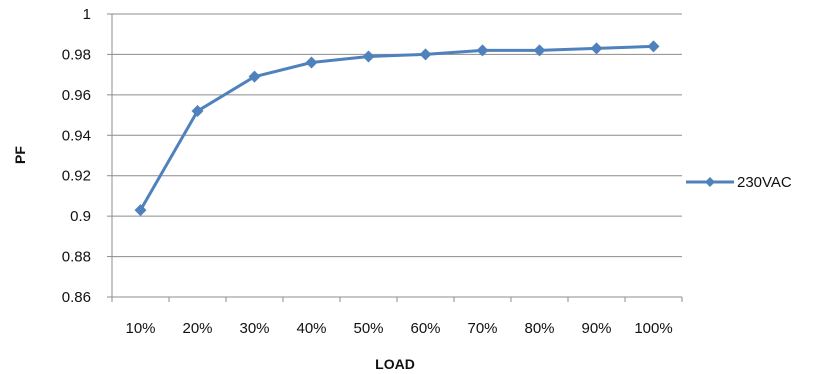  I want to click on legend: 230VAC, so click(739, 182).